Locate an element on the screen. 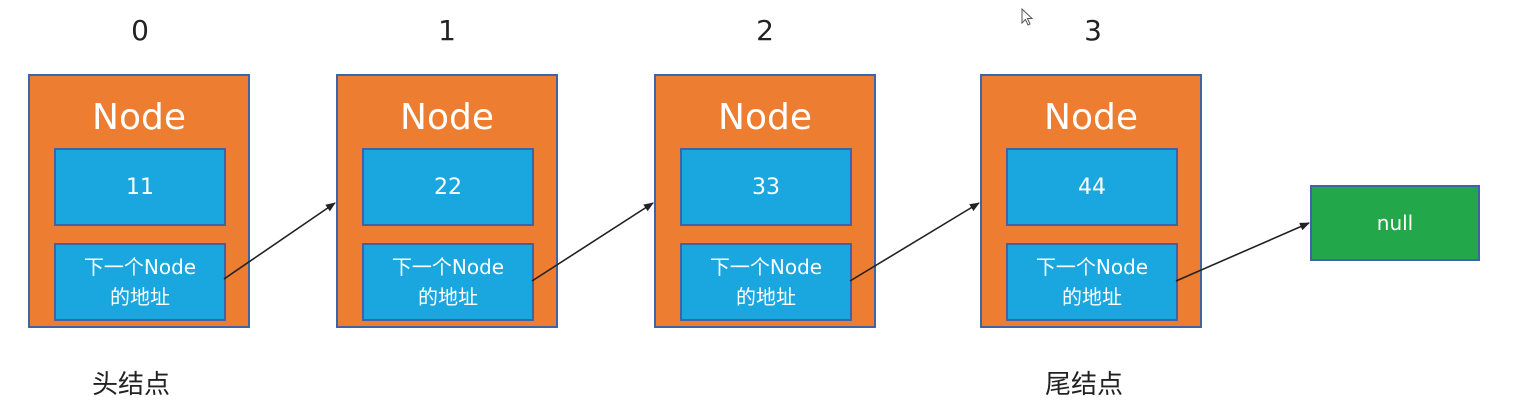 The width and height of the screenshot is (1538, 418). node-value: 33 is located at coordinates (766, 187).